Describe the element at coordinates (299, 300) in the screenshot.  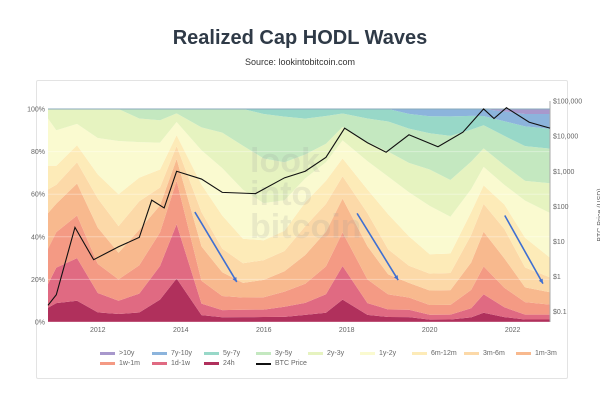
I see `band-24h` at that location.